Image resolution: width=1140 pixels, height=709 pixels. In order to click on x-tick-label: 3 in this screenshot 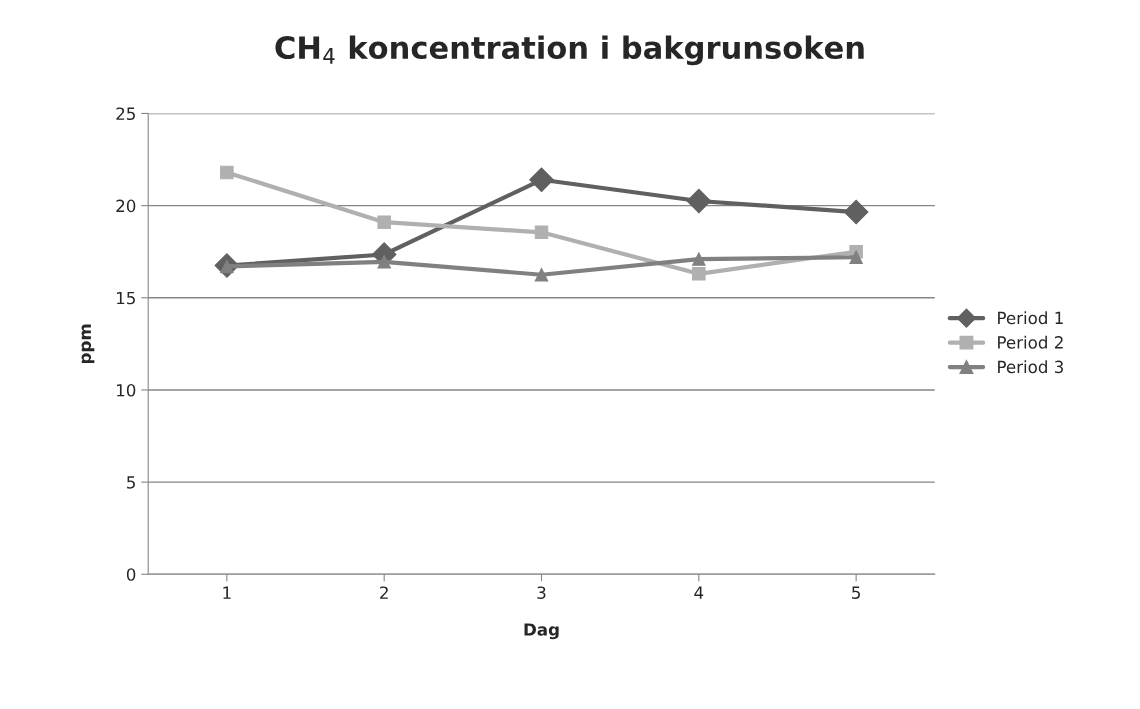, I will do `click(541, 592)`.